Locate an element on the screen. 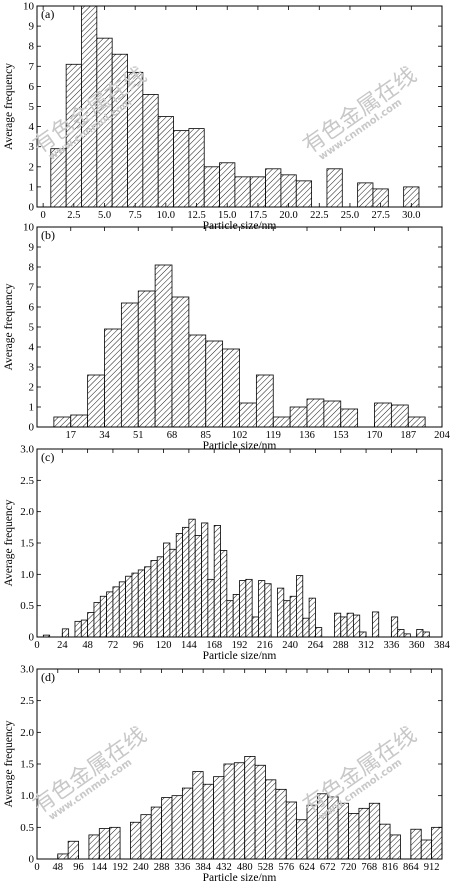 The width and height of the screenshot is (450, 883). x-tick-label: 7.5 is located at coordinates (135, 215).